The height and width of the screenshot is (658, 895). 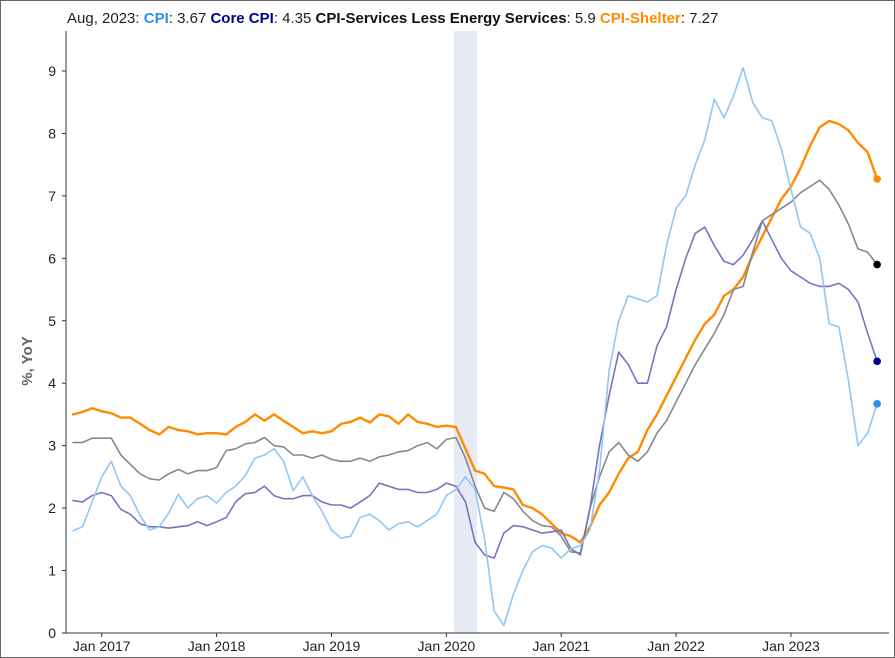 What do you see at coordinates (52, 571) in the screenshot?
I see `y-tick-label: 1` at bounding box center [52, 571].